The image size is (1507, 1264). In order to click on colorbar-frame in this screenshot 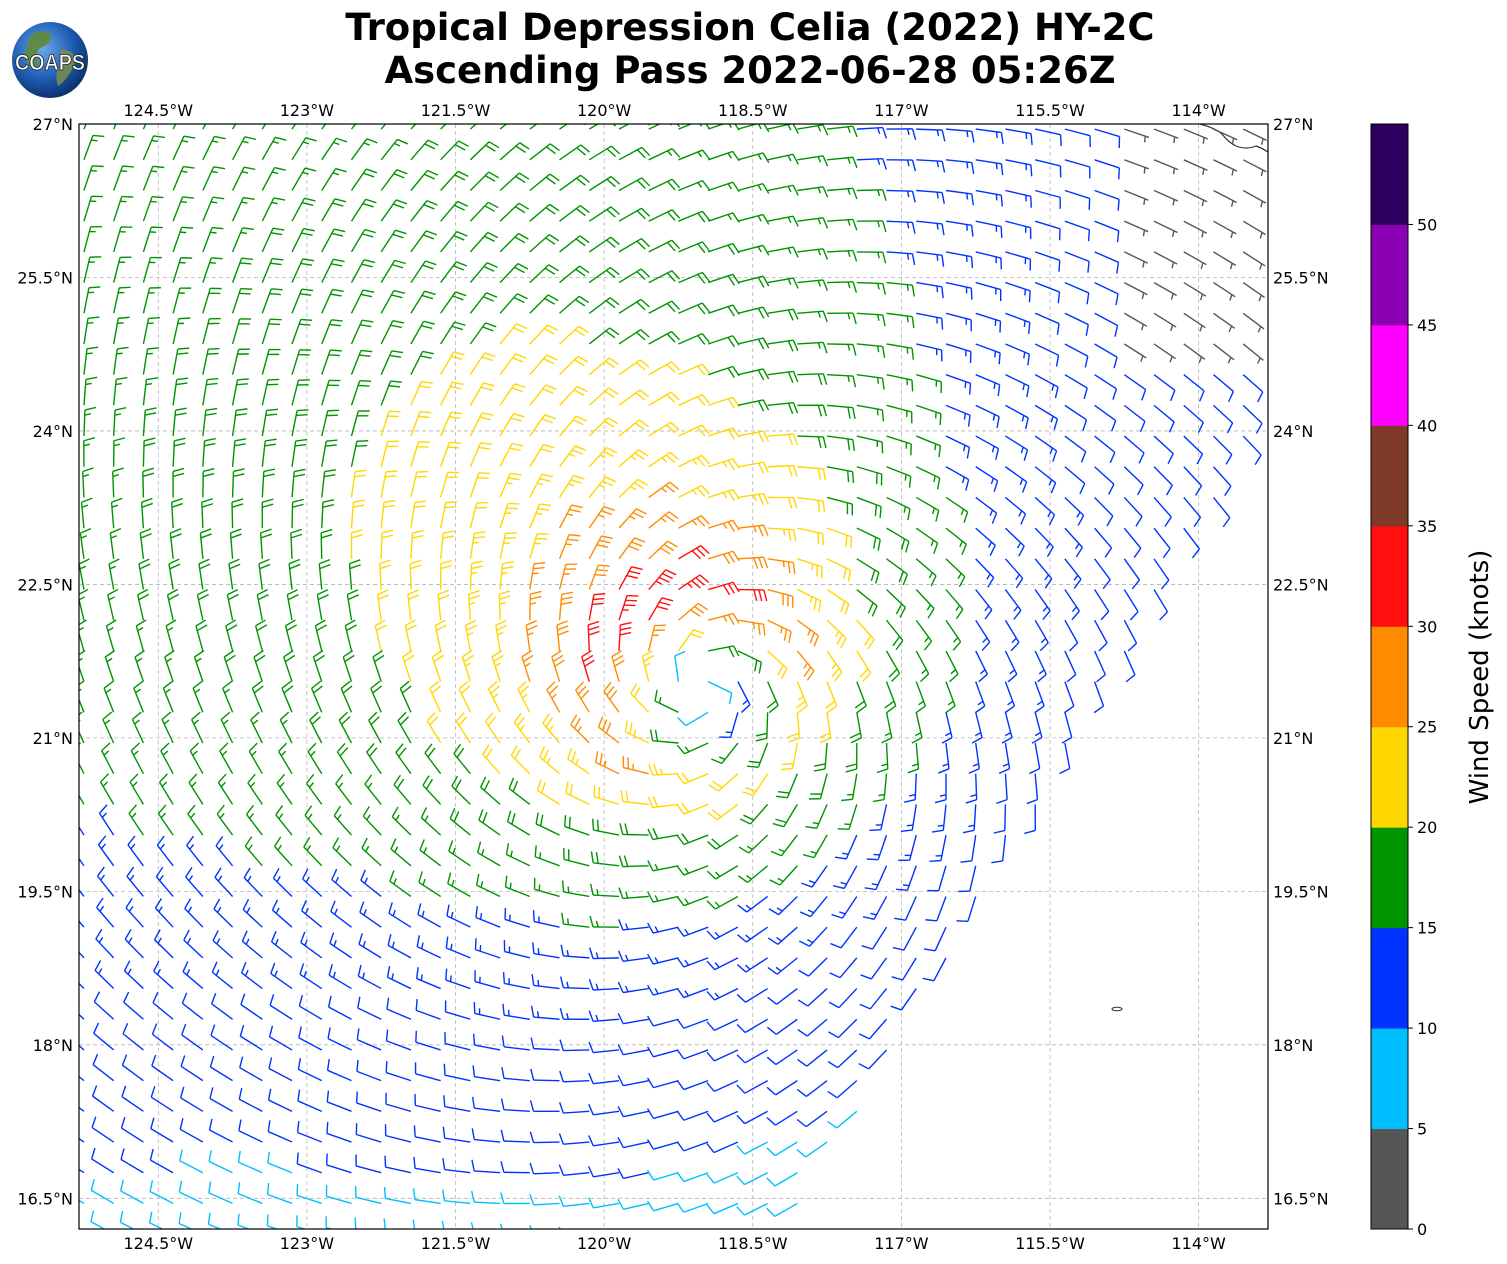, I will do `click(1389, 676)`.